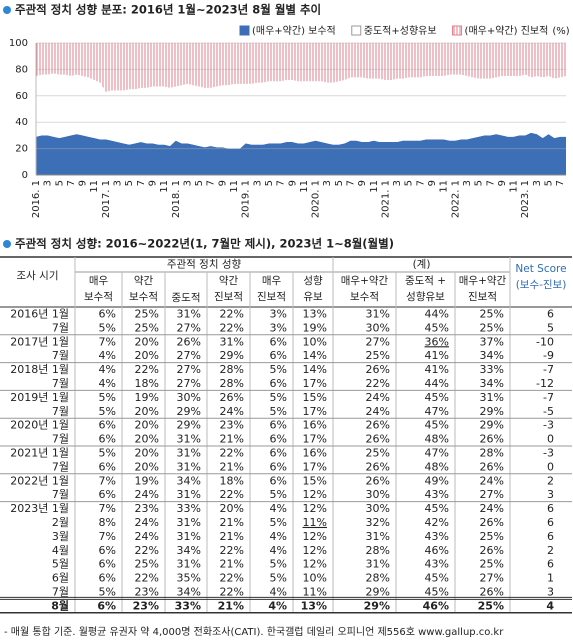 The image size is (573, 643). What do you see at coordinates (60, 494) in the screenshot?
I see `row-label: 7월` at bounding box center [60, 494].